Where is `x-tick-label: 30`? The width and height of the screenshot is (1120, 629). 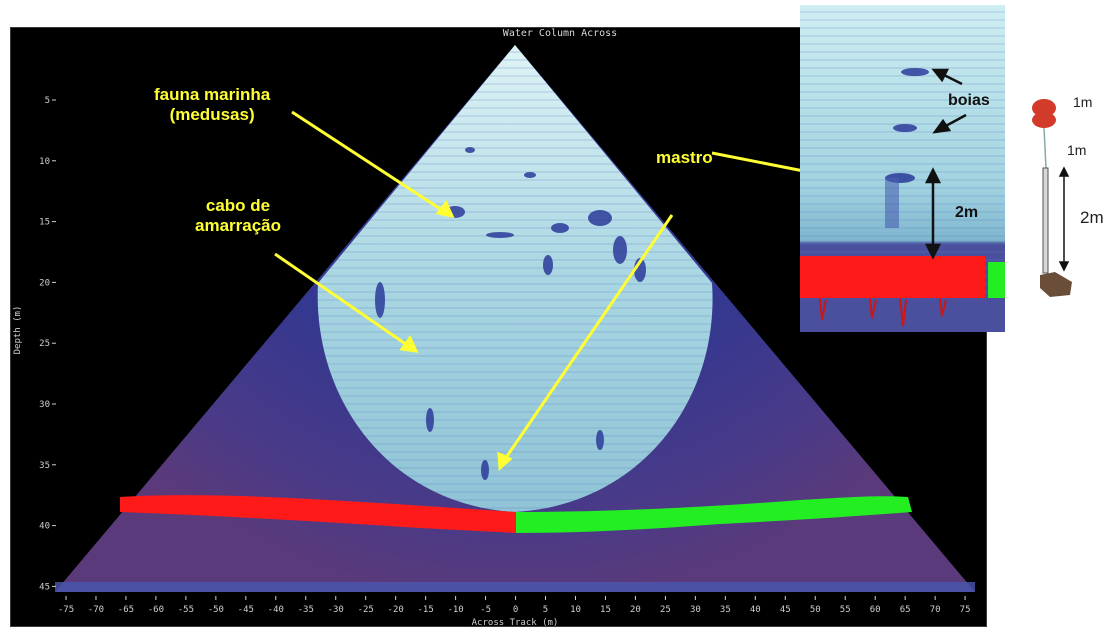
x-tick-label: 30 is located at coordinates (695, 610).